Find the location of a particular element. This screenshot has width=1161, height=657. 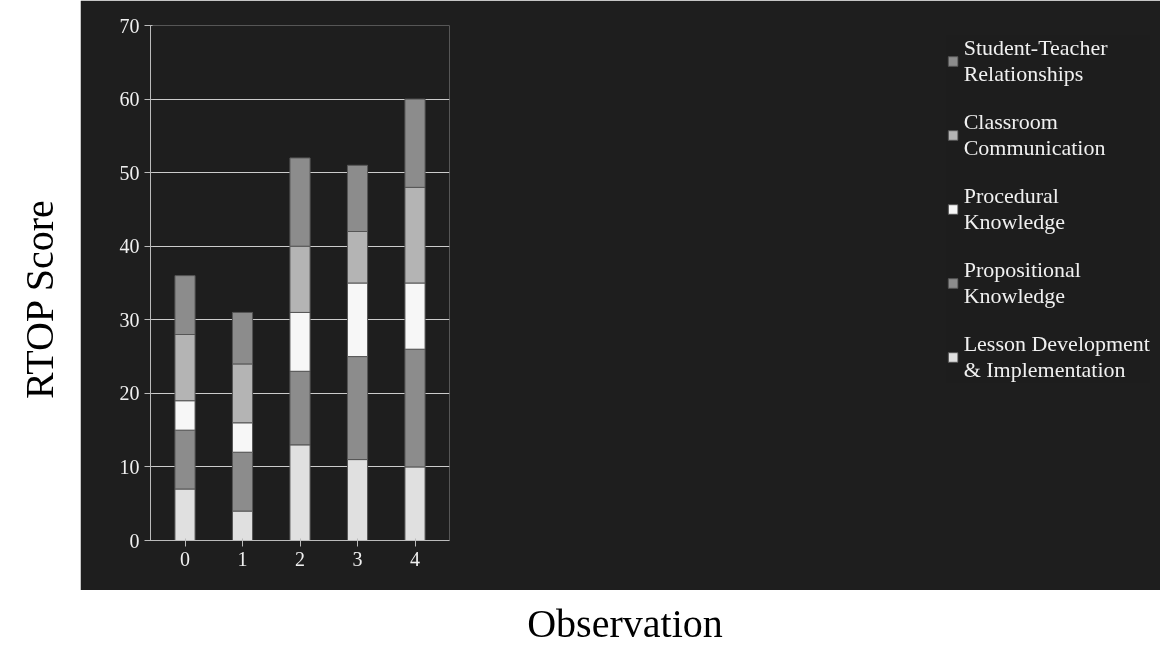

x-tick-label: 4 is located at coordinates (415, 558).